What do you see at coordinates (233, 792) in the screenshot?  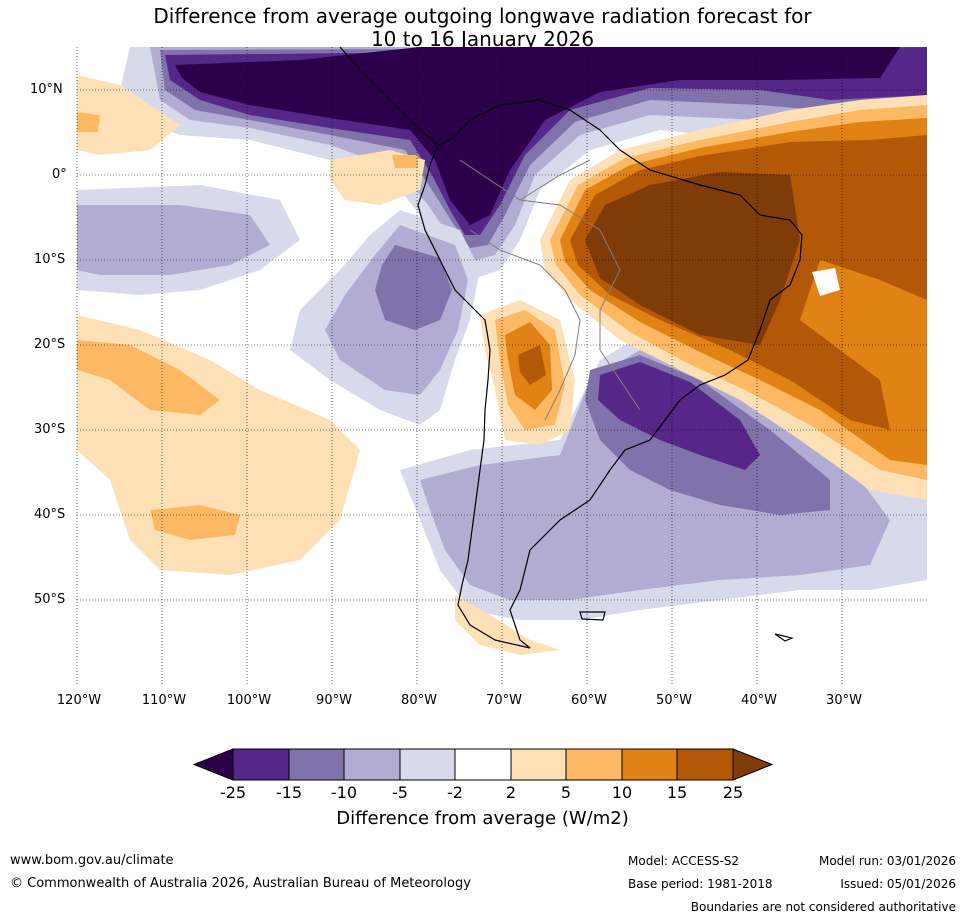 I see `colorbar-tick: -25` at bounding box center [233, 792].